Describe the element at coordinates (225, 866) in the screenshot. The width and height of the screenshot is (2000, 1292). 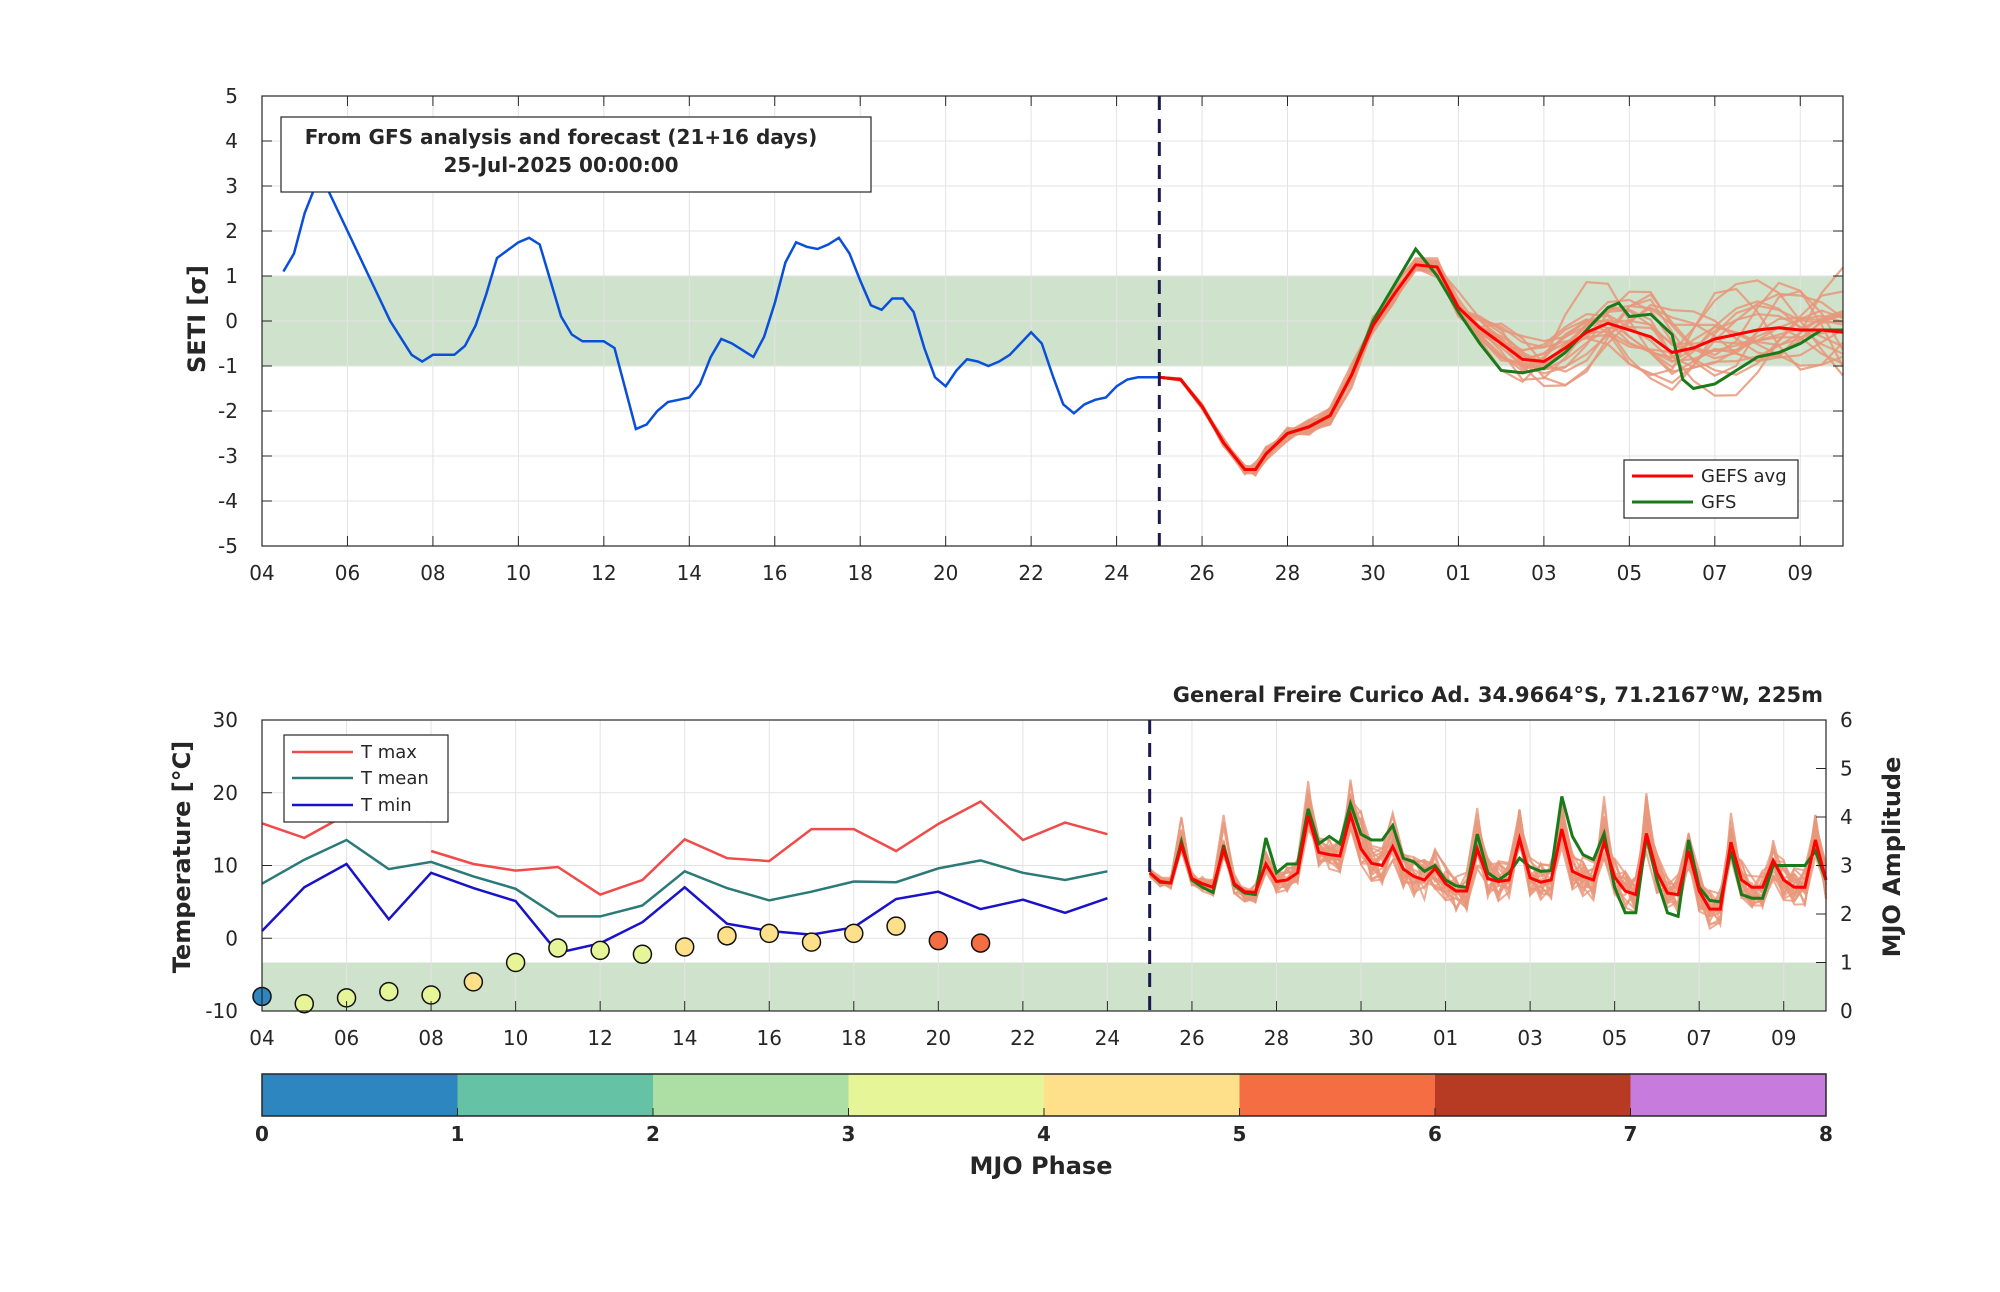
I see `temp-y-tick-label: 10` at that location.